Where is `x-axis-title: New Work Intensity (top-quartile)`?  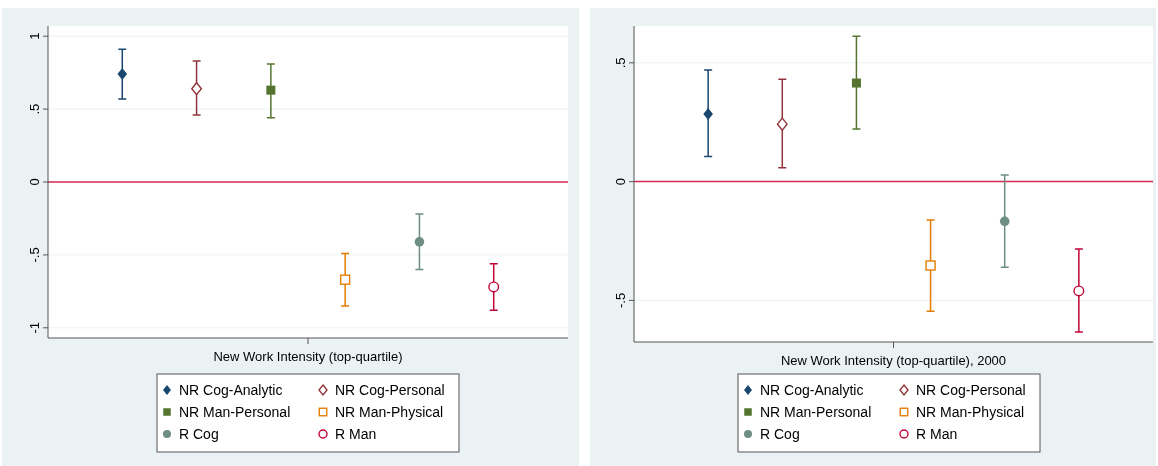
x-axis-title: New Work Intensity (top-quartile) is located at coordinates (308, 356).